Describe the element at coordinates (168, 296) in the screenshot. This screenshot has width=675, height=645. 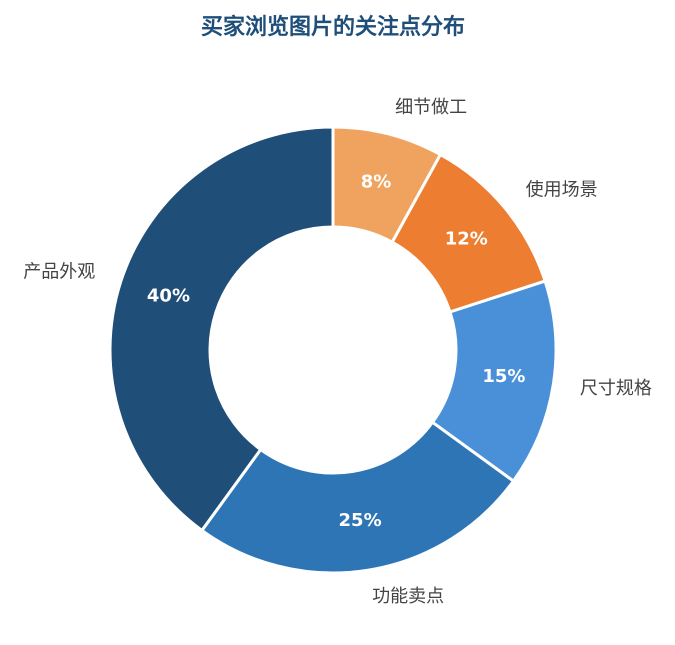
I see `value-label: 40%` at that location.